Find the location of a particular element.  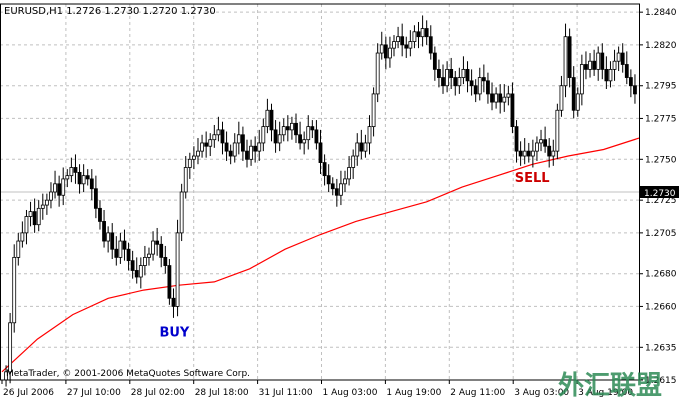

x-tick-label: 26 Jul 2006 is located at coordinates (28, 393).